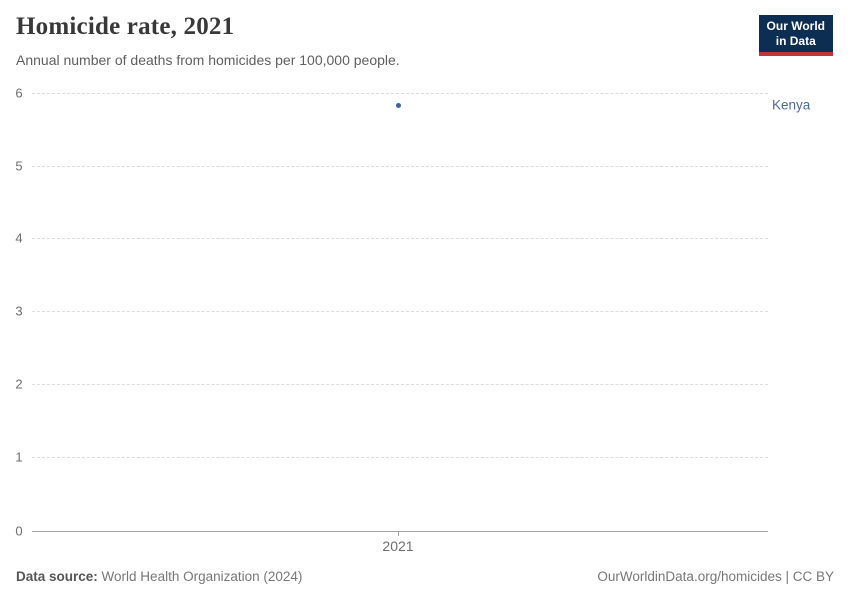 Image resolution: width=850 pixels, height=600 pixels. Describe the element at coordinates (19, 93) in the screenshot. I see `y-tick-label-6: 6` at that location.